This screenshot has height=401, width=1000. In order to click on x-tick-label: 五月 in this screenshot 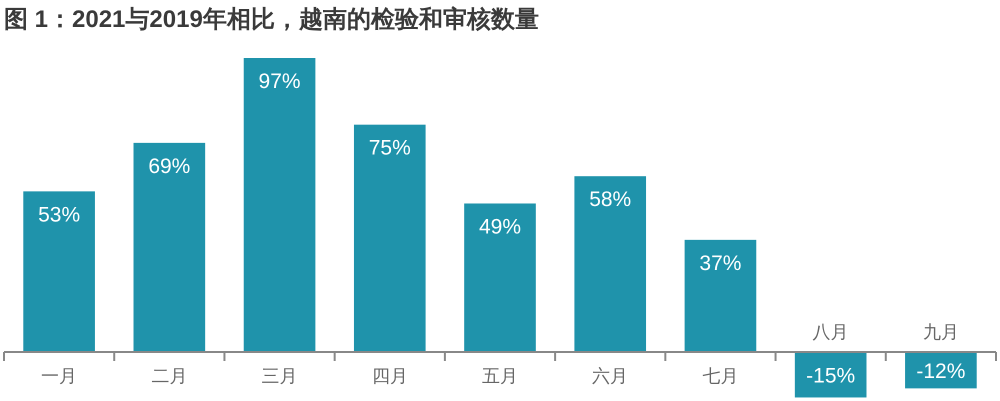, I will do `click(500, 376)`.